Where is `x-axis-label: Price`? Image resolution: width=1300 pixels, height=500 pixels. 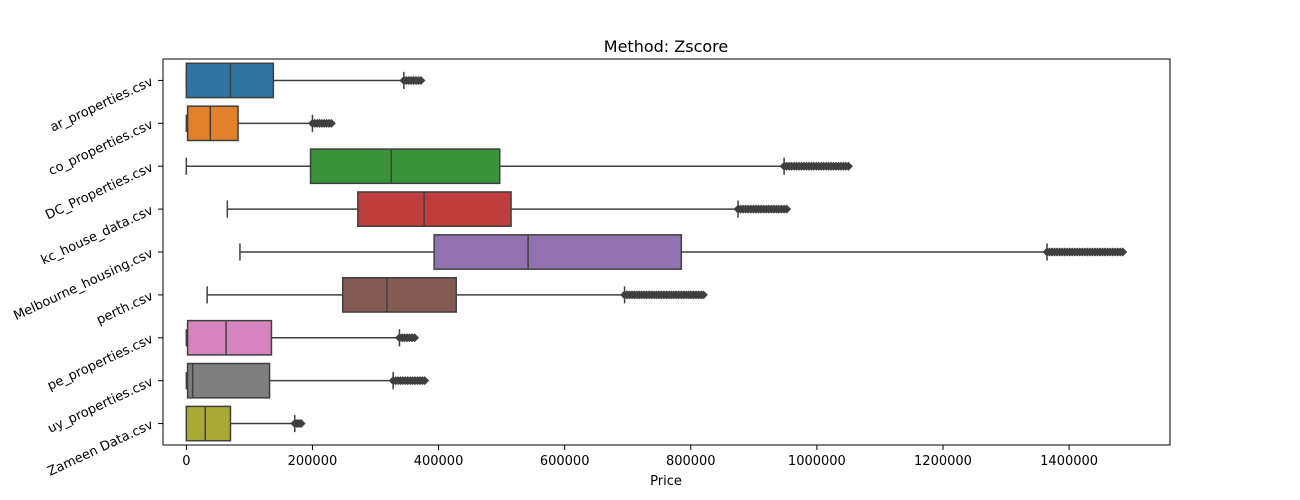 x-axis-label: Price is located at coordinates (666, 481).